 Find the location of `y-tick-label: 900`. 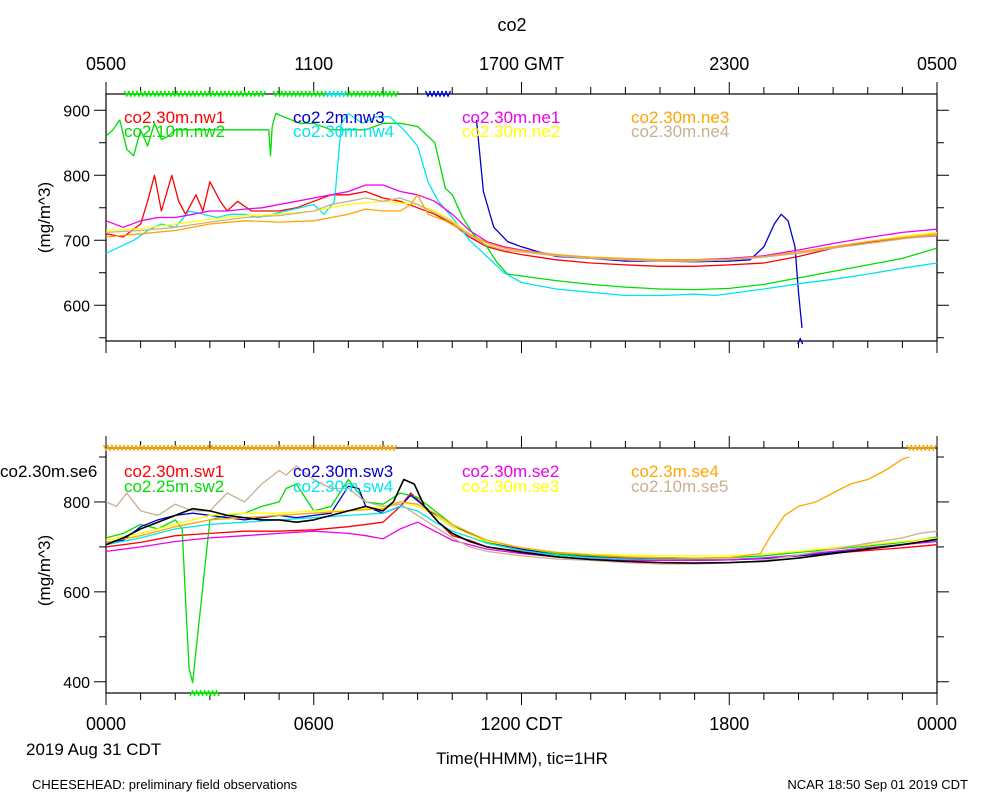

y-tick-label: 900 is located at coordinates (76, 111).